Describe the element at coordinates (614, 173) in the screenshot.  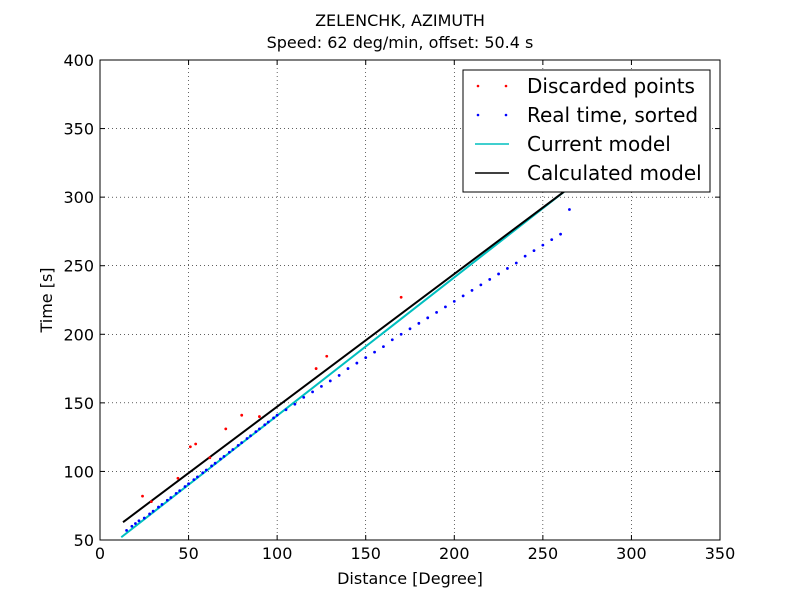
I see `legend-label-calculated-model: Calculated model` at that location.